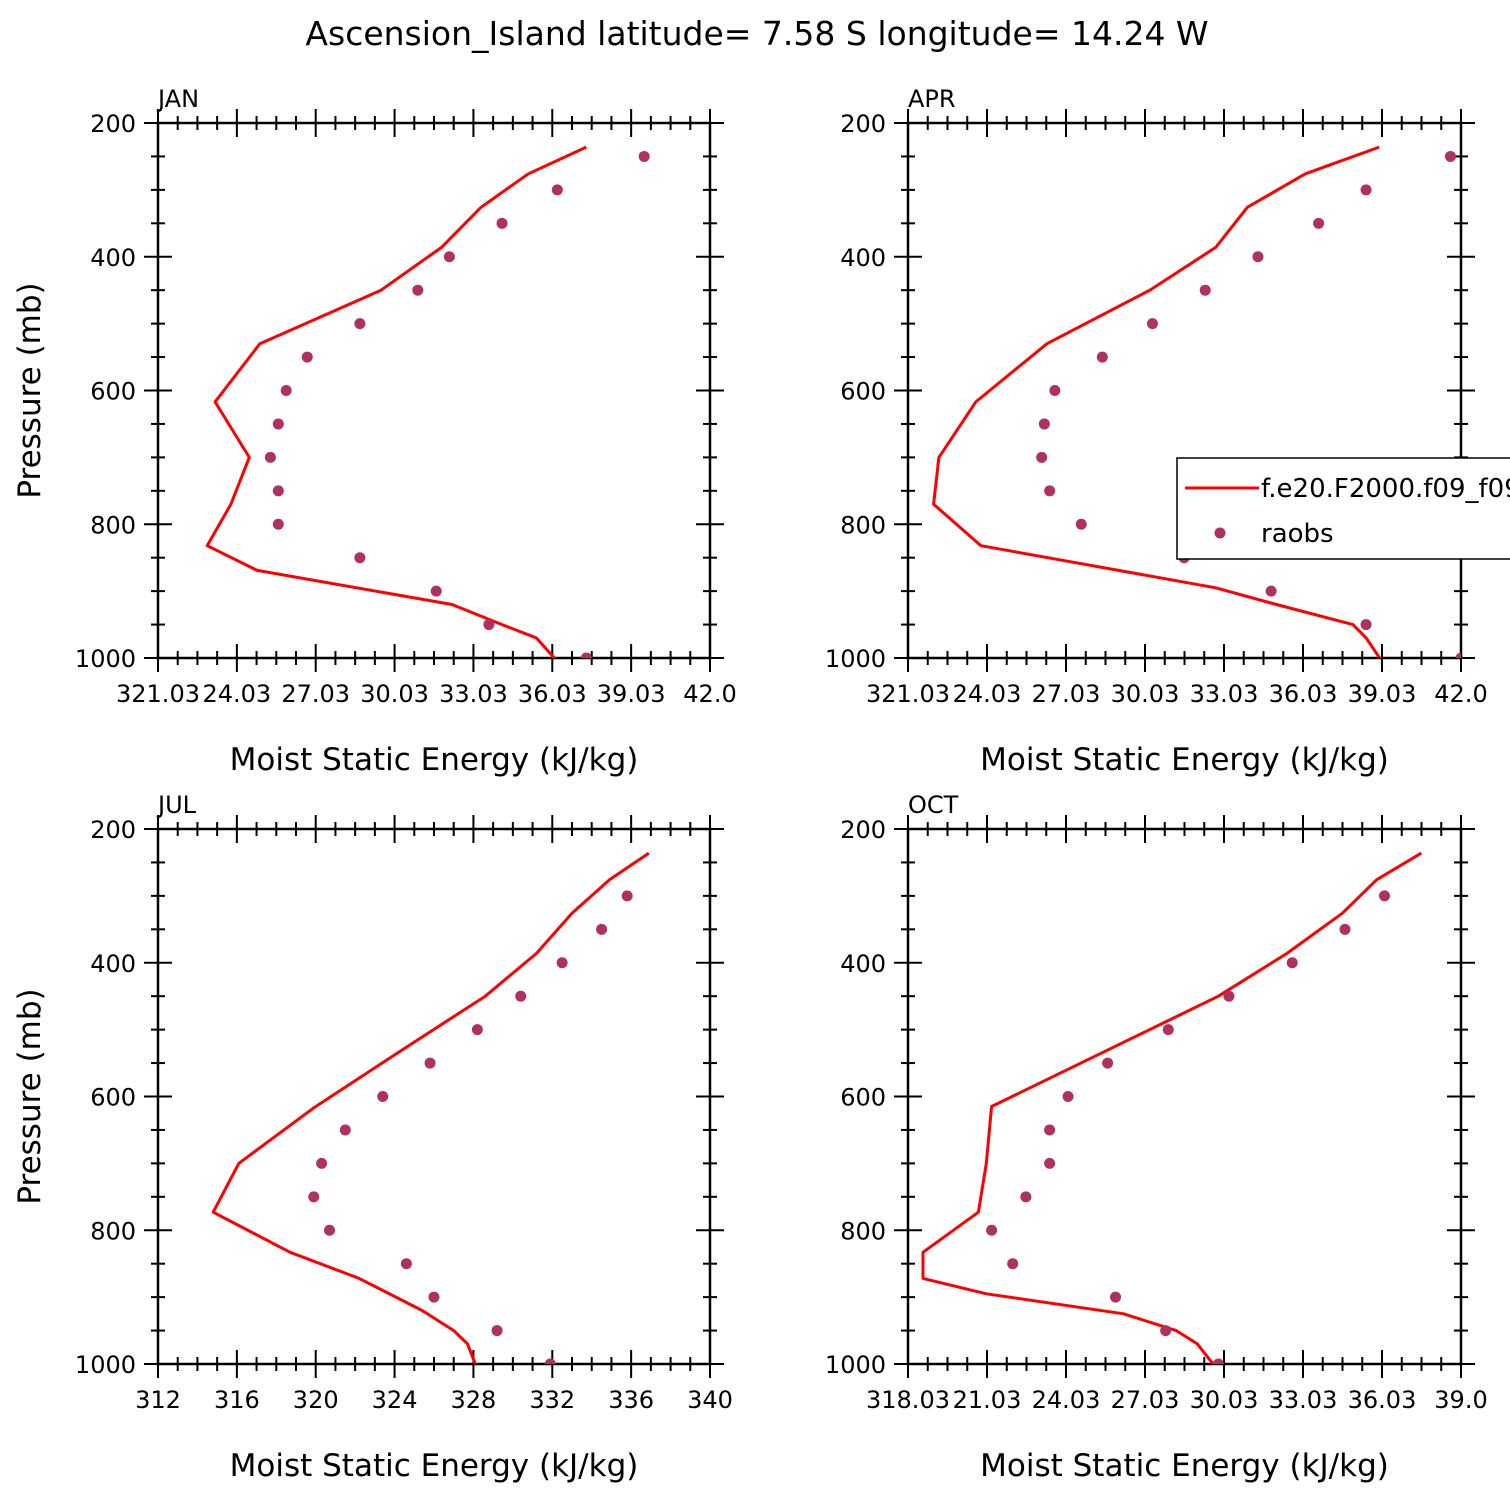  Describe the element at coordinates (1460, 694) in the screenshot. I see `x-tick-label: 42.0` at that location.